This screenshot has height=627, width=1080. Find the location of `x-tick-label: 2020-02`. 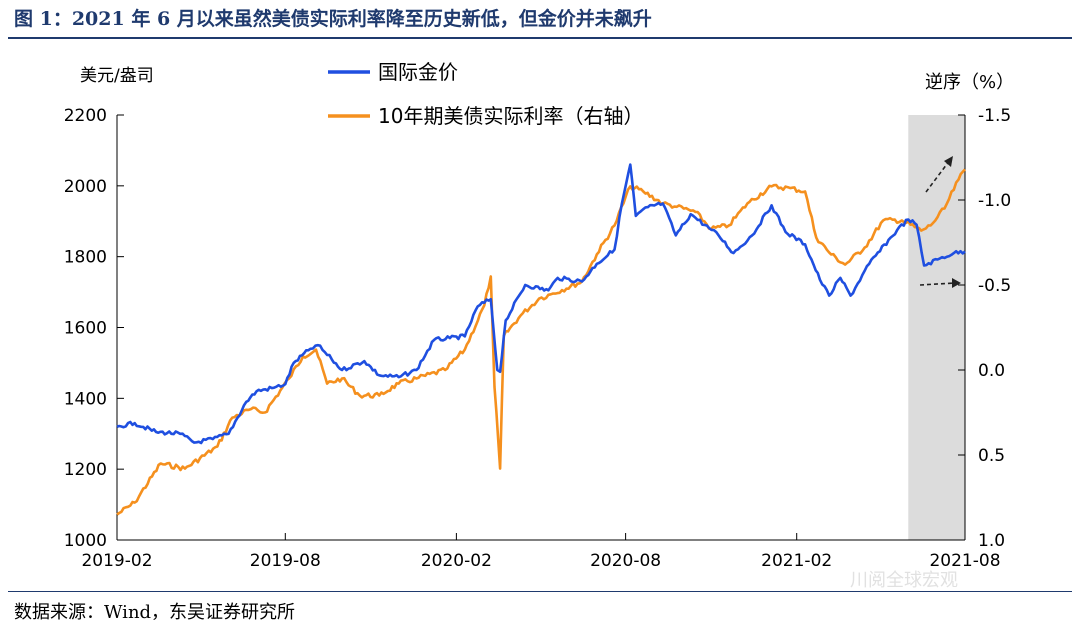

x-tick-label: 2020-02 is located at coordinates (456, 561).